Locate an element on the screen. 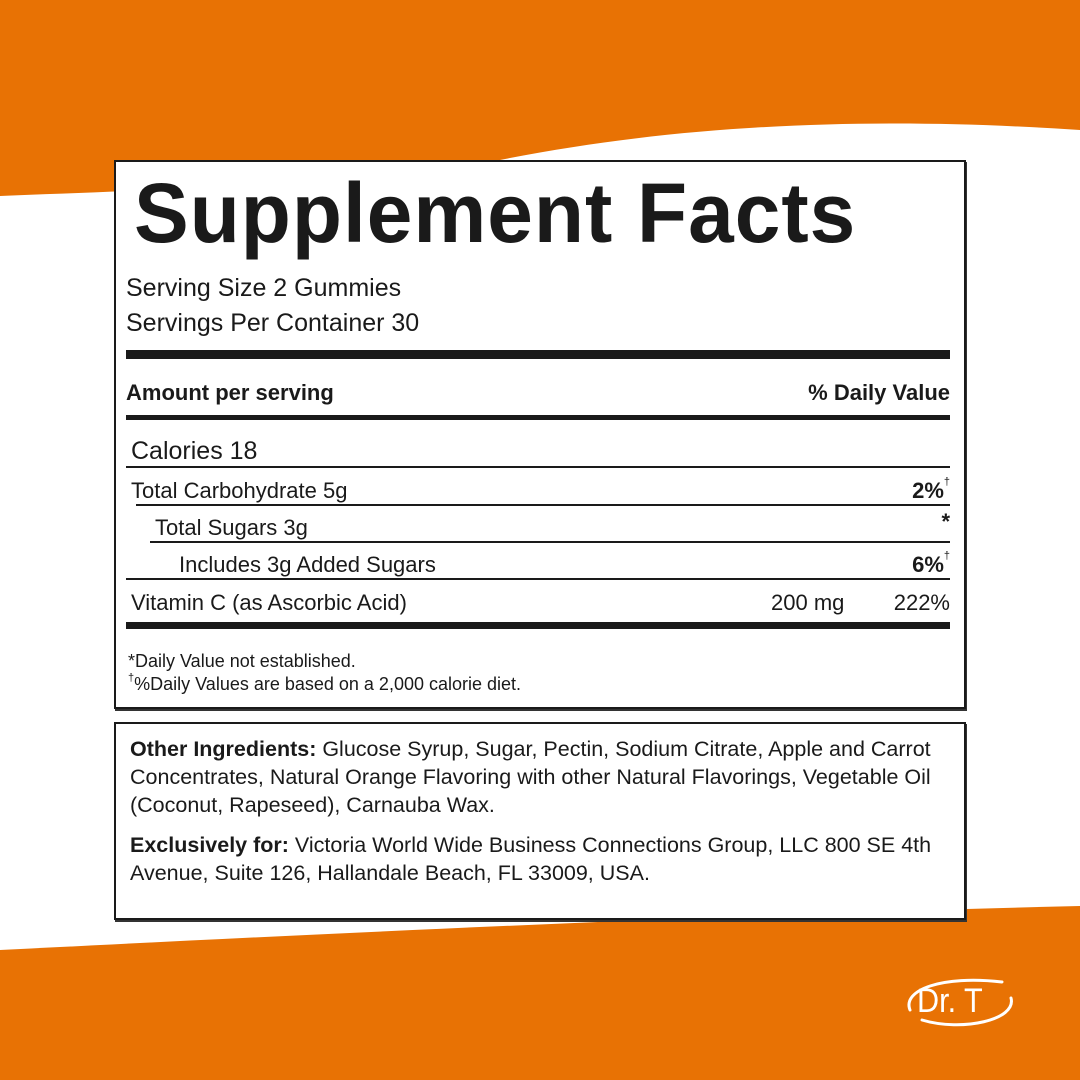  serving-size: Serving Size 2 Gummies is located at coordinates (264, 288).